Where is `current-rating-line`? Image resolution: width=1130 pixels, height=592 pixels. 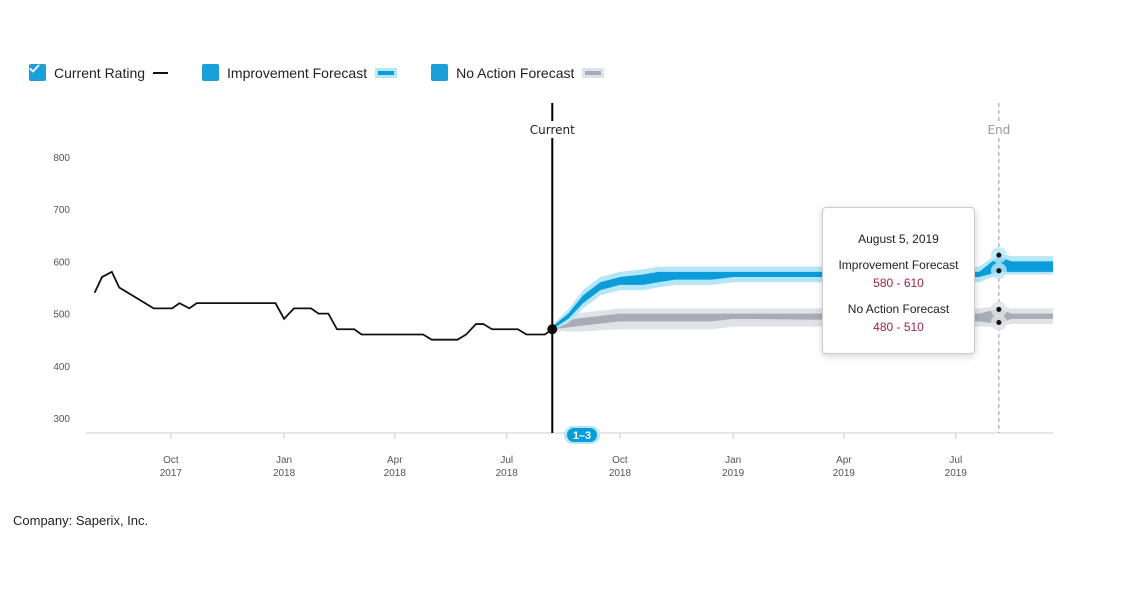
current-rating-line is located at coordinates (323, 305).